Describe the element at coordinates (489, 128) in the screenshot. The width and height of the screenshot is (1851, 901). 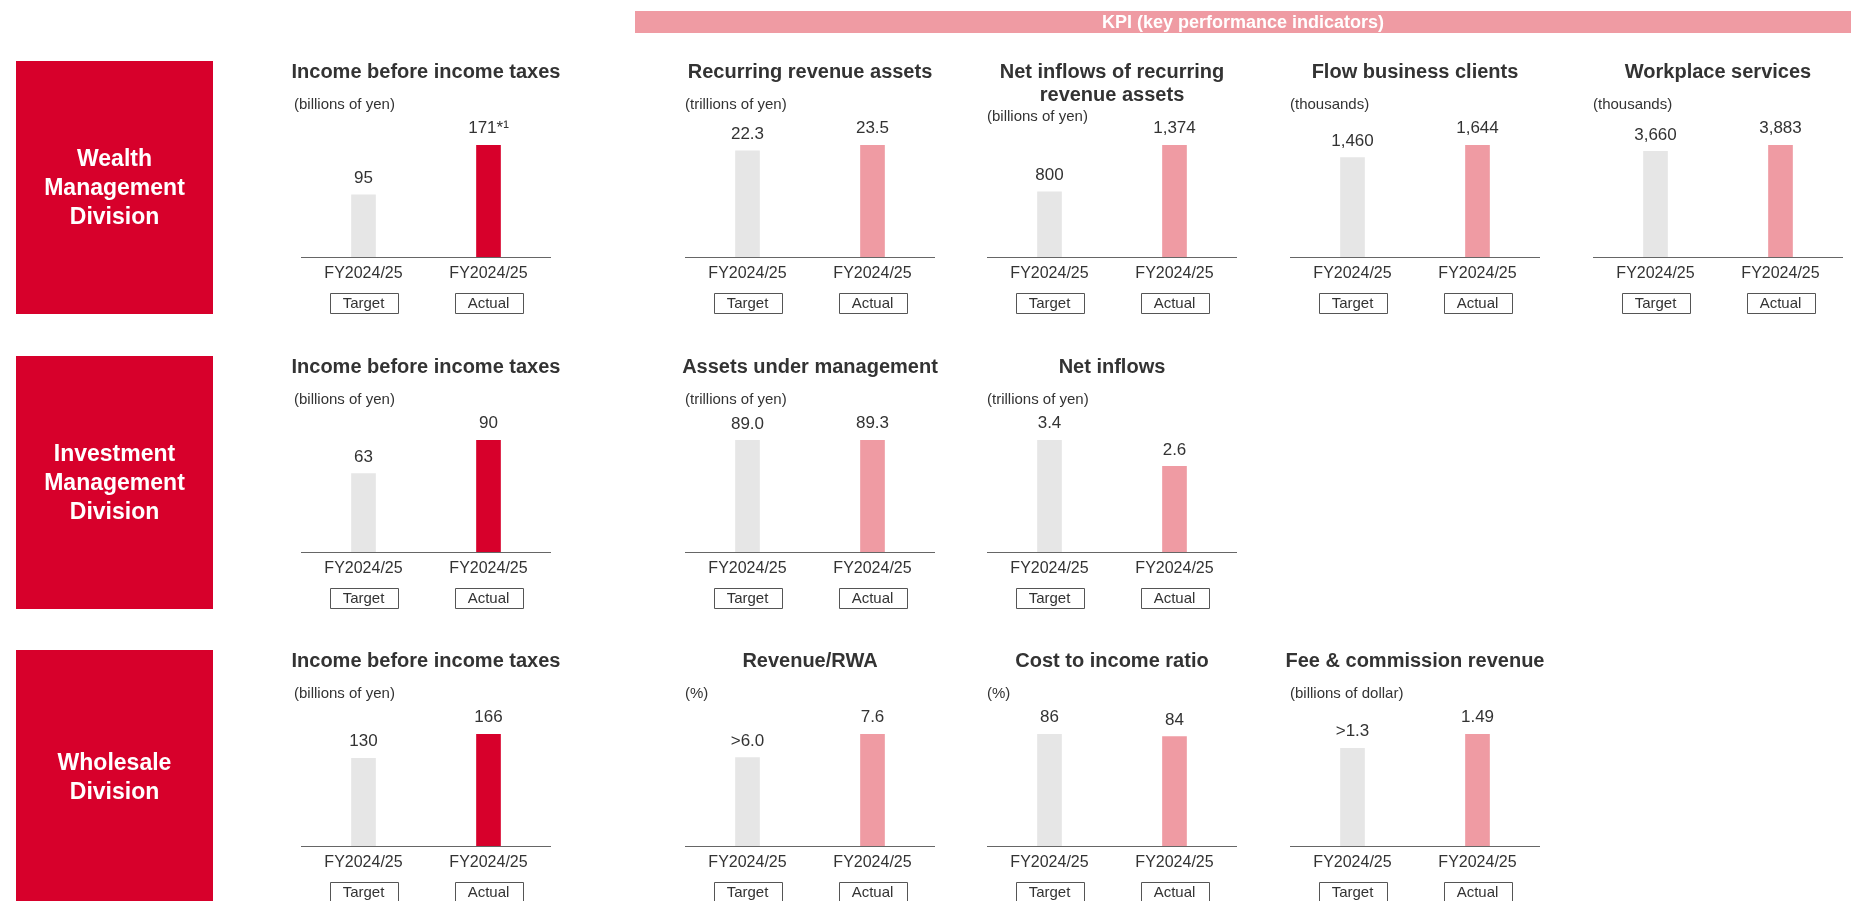
I see `data-label: 171*¹` at that location.